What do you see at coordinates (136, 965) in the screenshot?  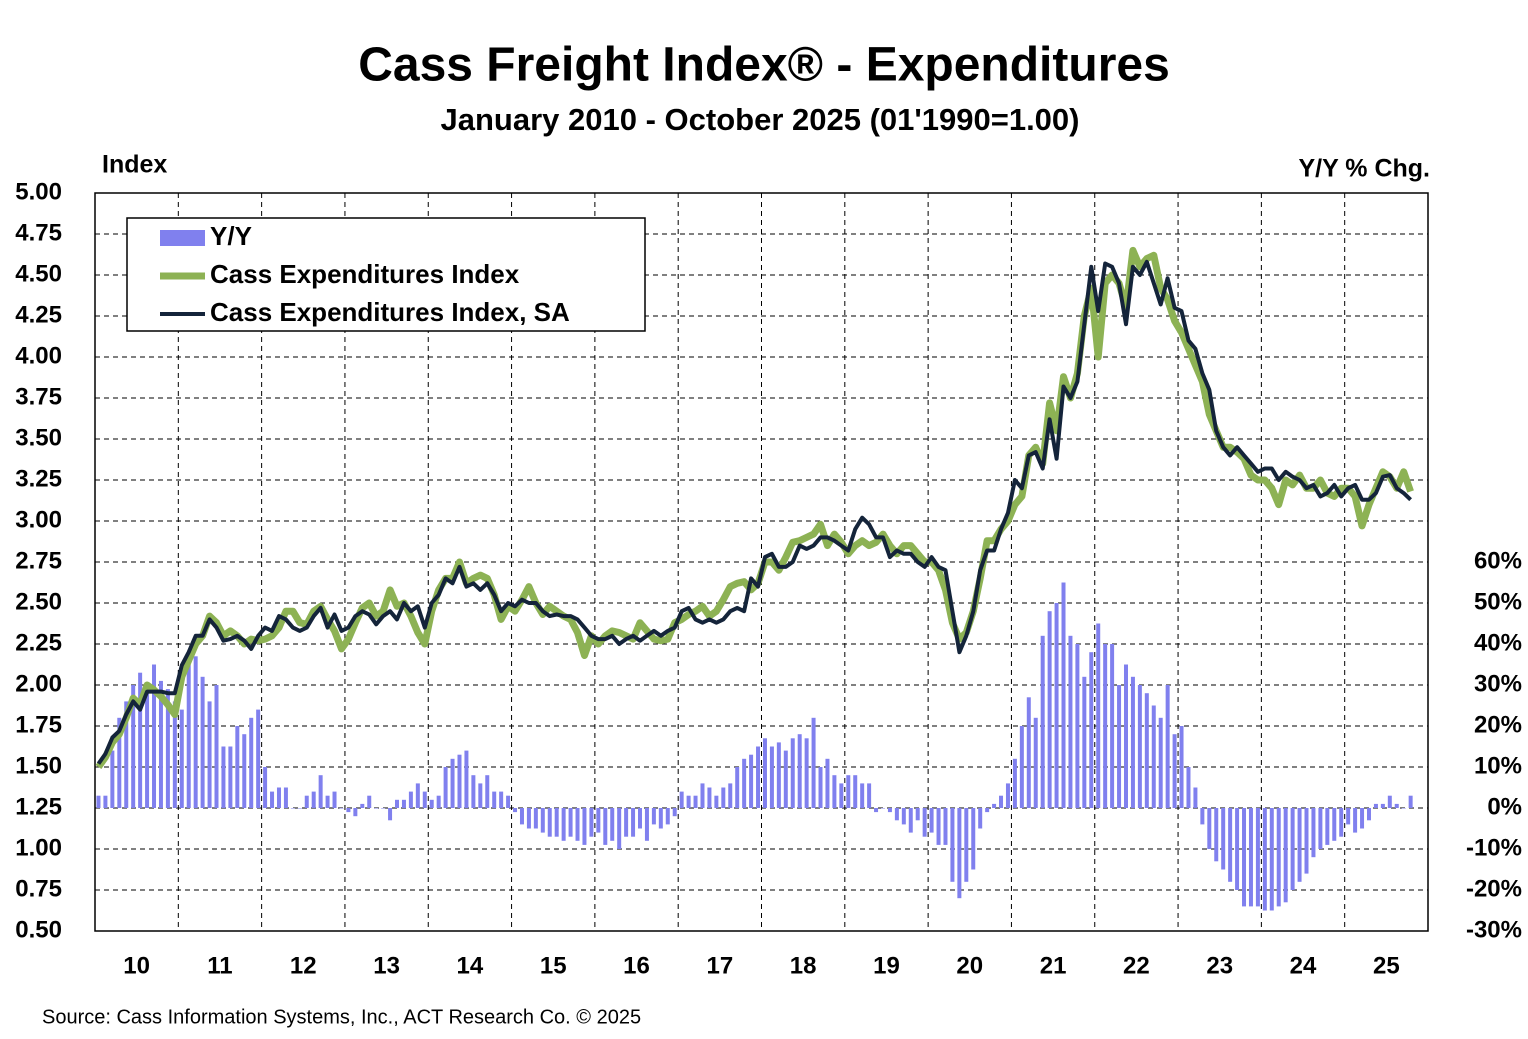 I see `x-tick-label: 10` at bounding box center [136, 965].